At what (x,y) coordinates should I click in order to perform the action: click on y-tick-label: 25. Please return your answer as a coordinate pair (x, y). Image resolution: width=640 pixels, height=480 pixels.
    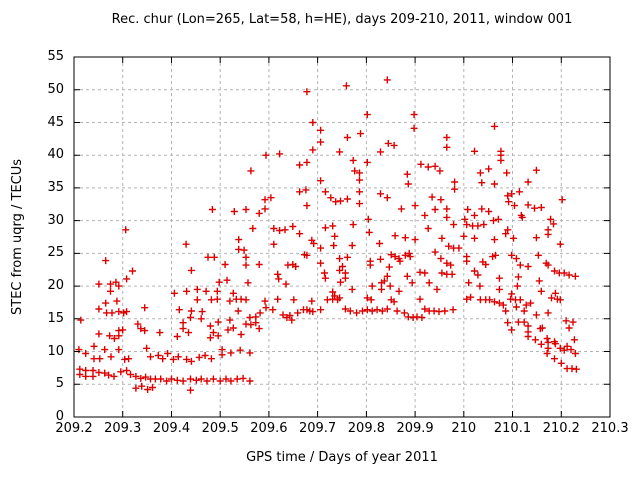
    Looking at the image, I should click on (55, 253).